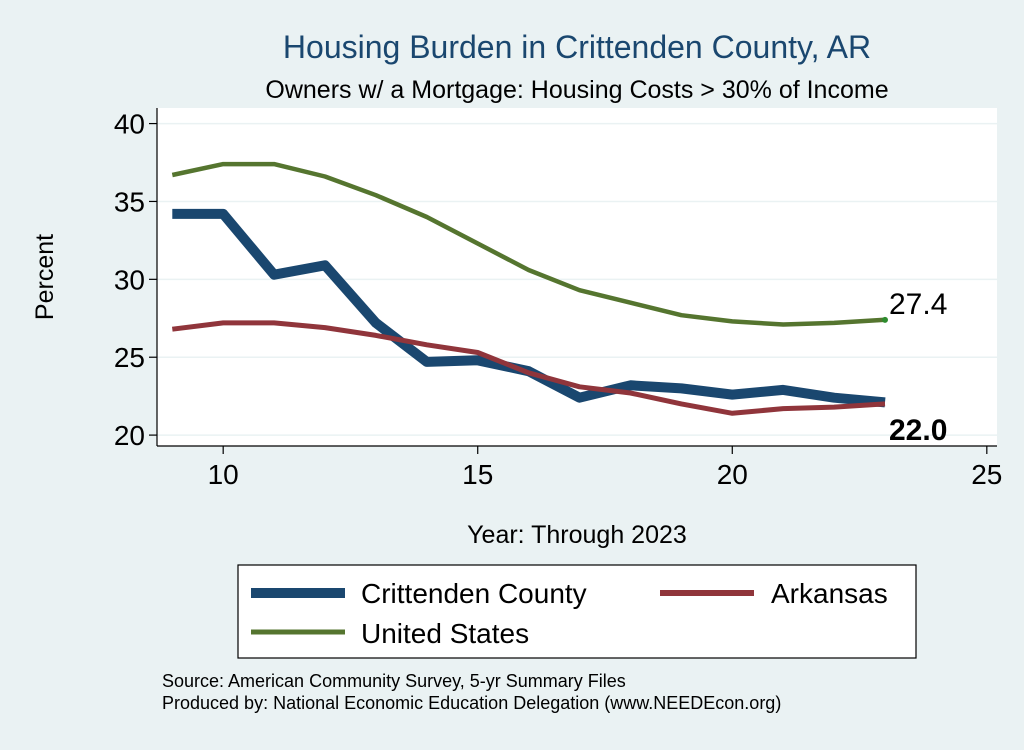  What do you see at coordinates (914, 367) in the screenshot?
I see `annotations: 27.4 22.0` at bounding box center [914, 367].